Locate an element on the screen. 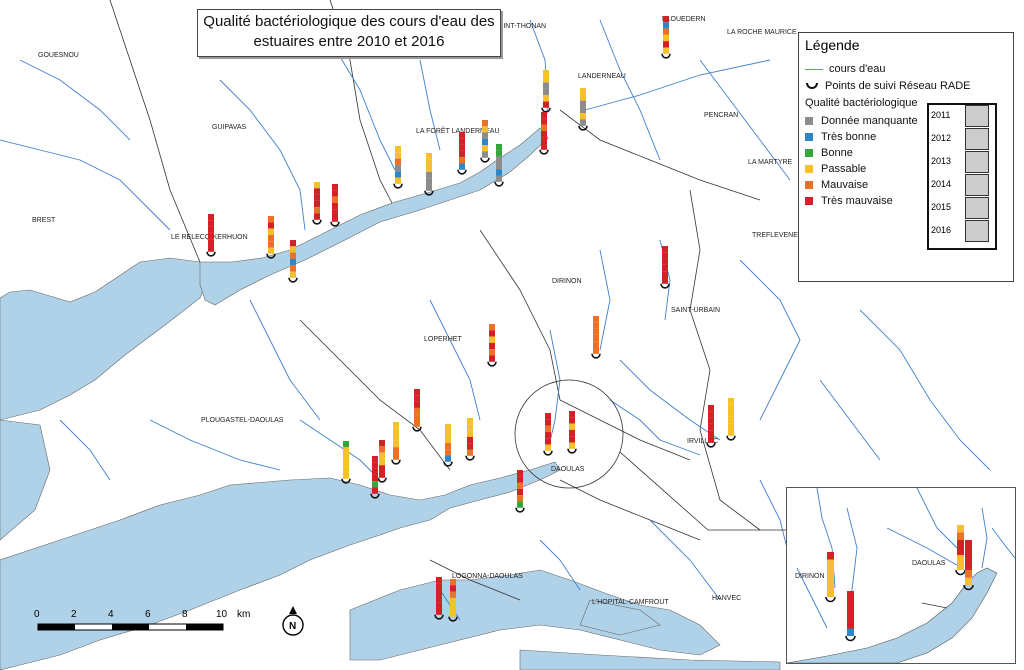 Image resolution: width=1024 pixels, height=670 pixels. inset-place-label: DIRINON is located at coordinates (810, 576).